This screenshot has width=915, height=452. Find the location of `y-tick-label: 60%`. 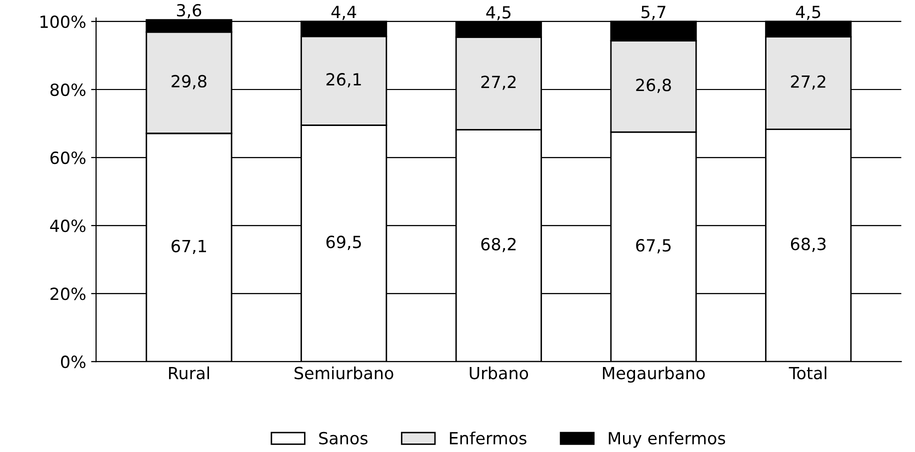

y-tick-label: 60% is located at coordinates (68, 157).